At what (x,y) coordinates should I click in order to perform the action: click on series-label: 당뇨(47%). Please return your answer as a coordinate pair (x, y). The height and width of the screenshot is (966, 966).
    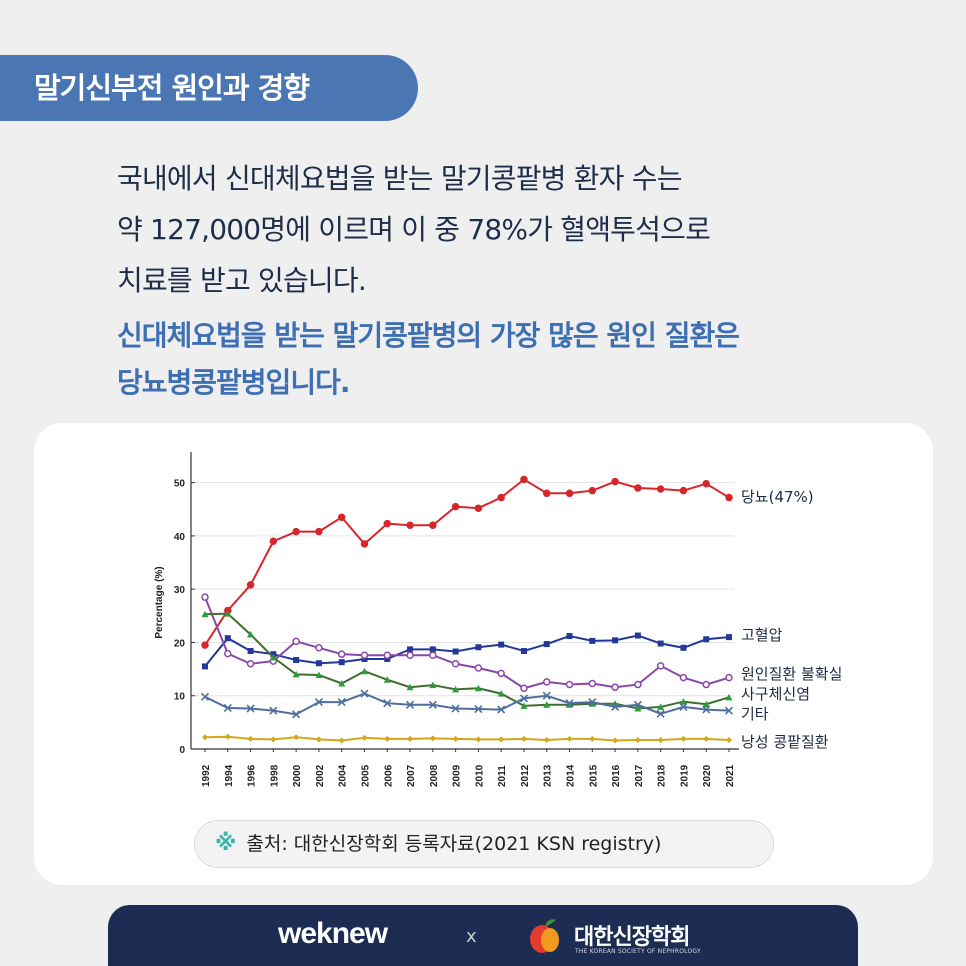
    Looking at the image, I should click on (777, 497).